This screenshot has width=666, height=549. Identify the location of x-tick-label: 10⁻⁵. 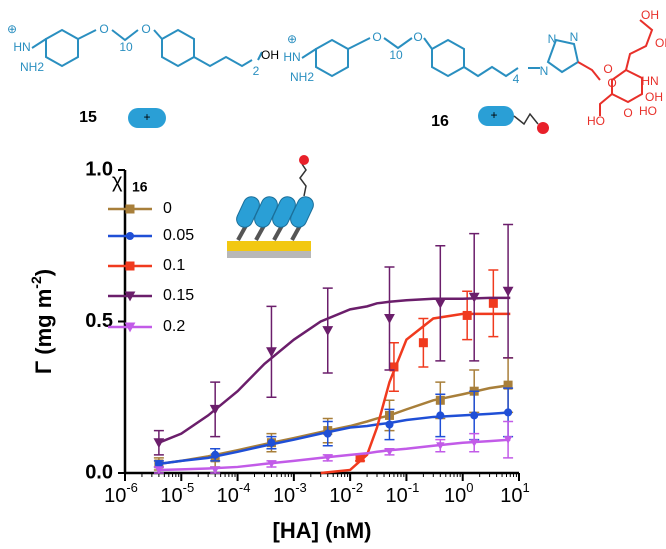
(177, 493).